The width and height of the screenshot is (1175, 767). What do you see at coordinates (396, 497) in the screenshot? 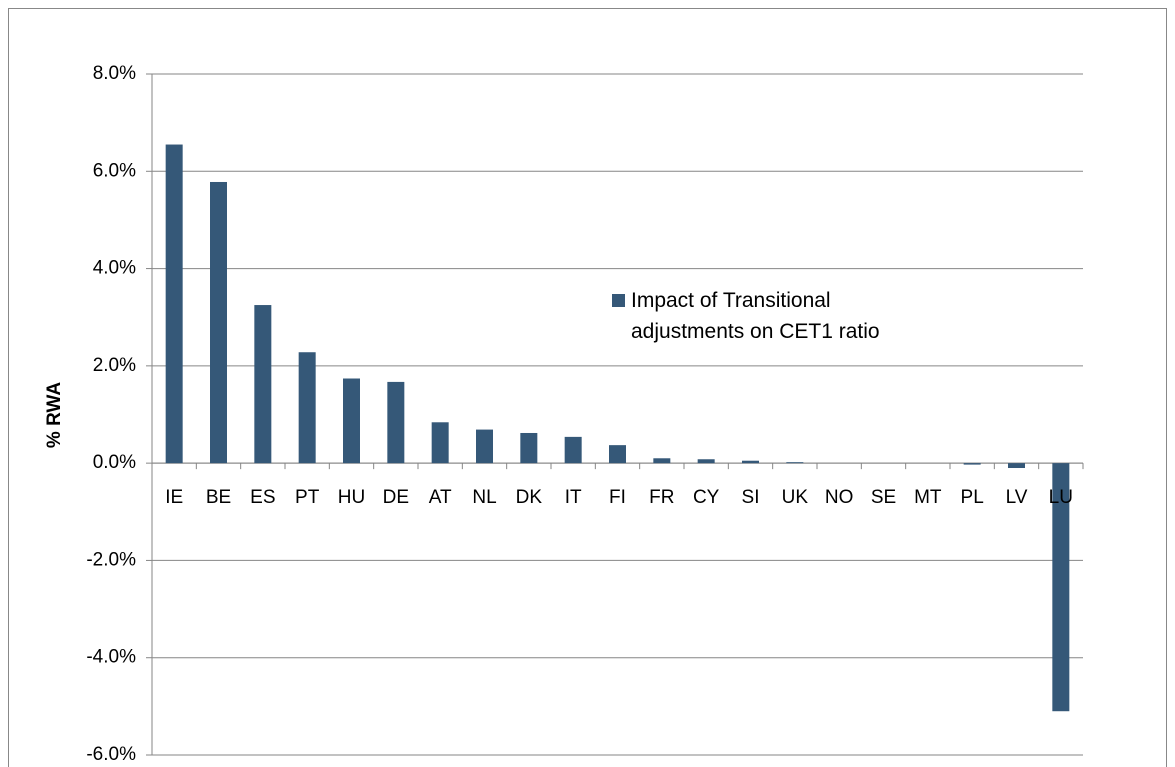
I see `x-tick-label: DE` at bounding box center [396, 497].